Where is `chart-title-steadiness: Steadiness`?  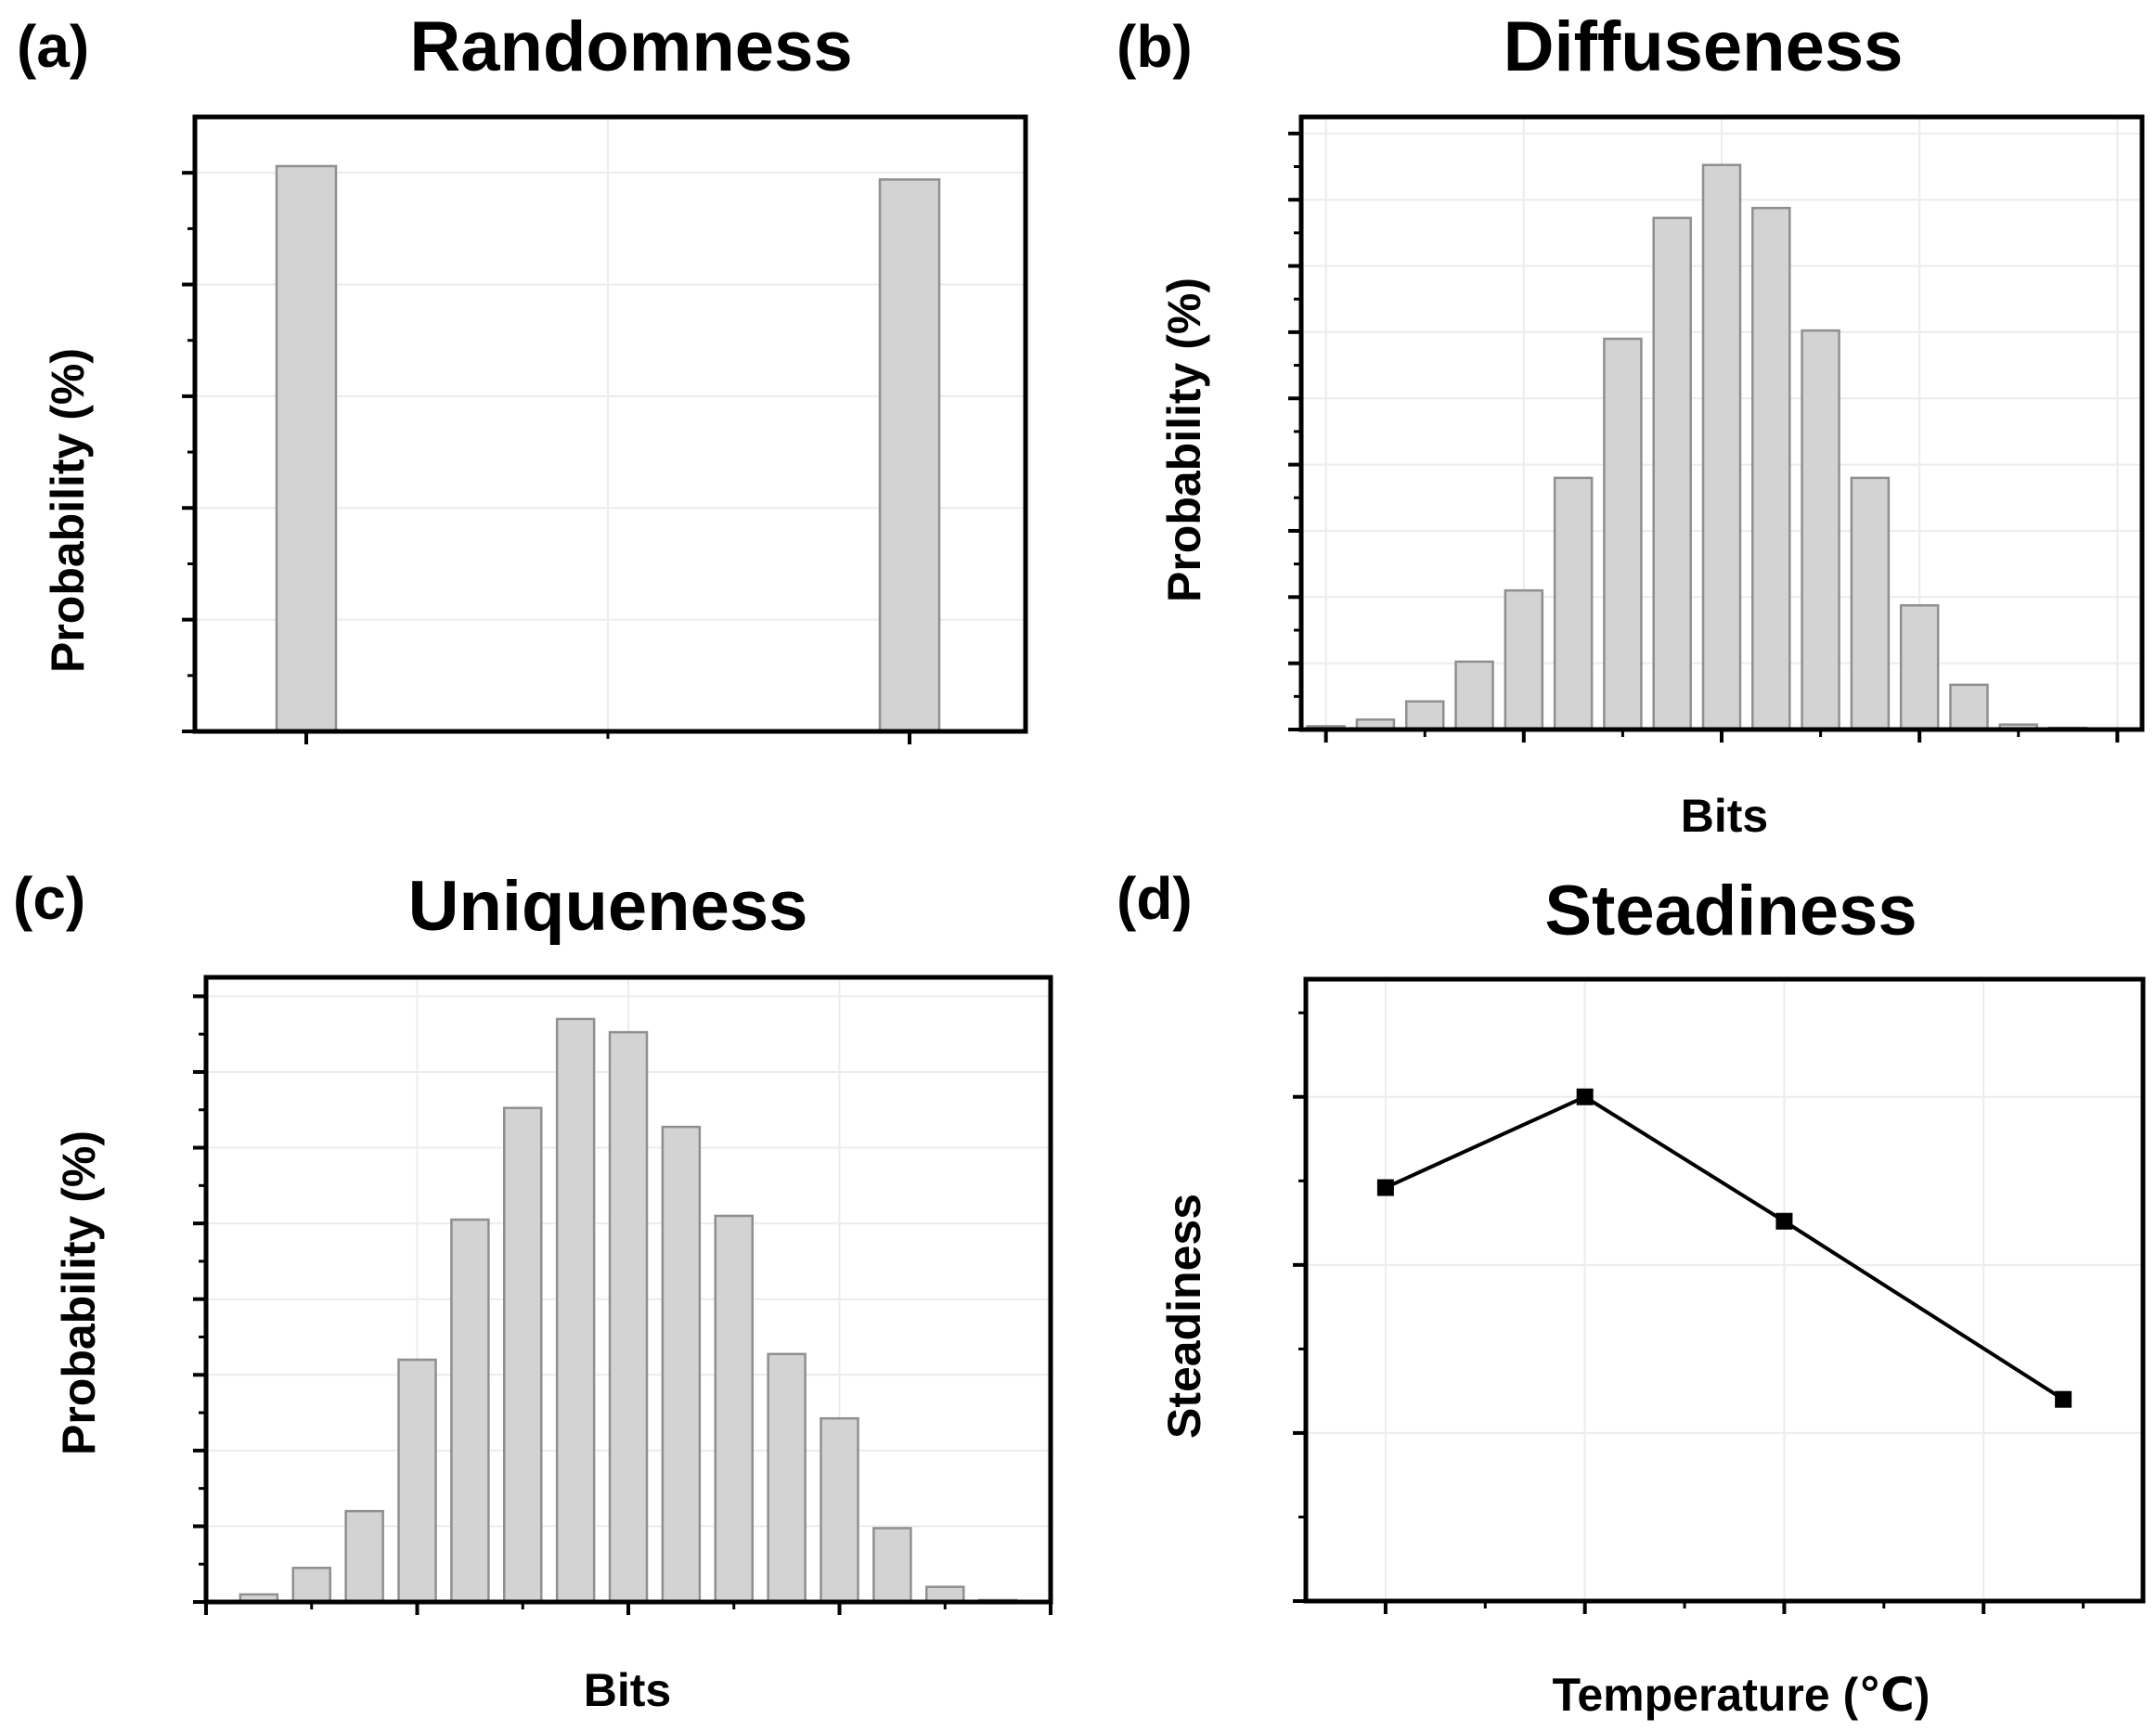
chart-title-steadiness: Steadiness is located at coordinates (1730, 911).